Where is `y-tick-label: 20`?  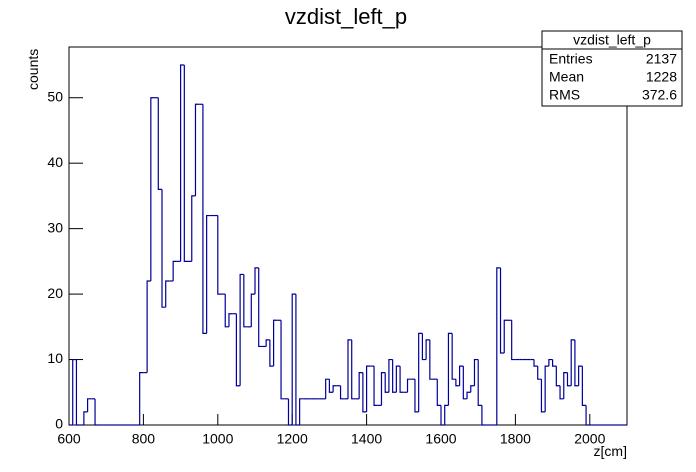
y-tick-label: 20 is located at coordinates (55, 293).